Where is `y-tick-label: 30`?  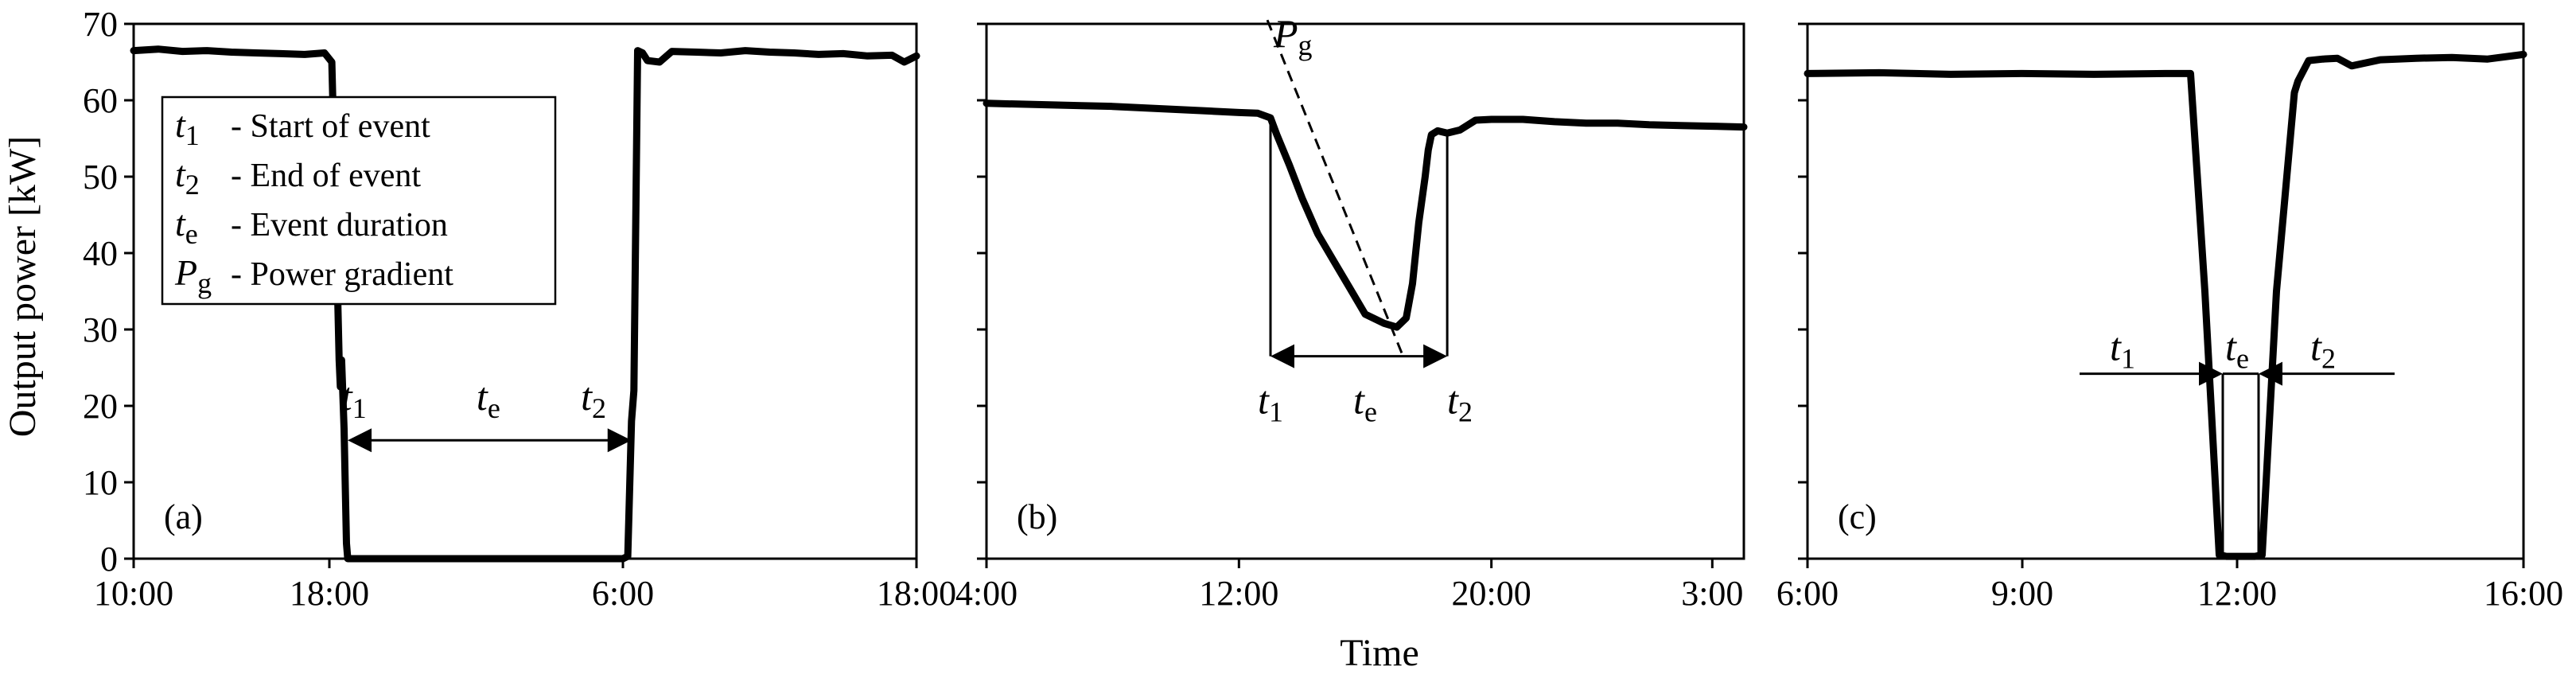
y-tick-label: 30 is located at coordinates (101, 329).